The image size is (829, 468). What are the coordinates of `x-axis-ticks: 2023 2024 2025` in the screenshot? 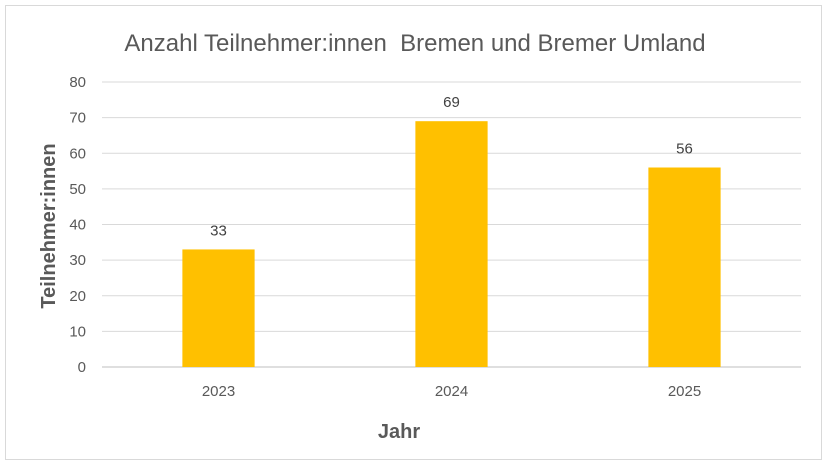 It's located at (451, 391).